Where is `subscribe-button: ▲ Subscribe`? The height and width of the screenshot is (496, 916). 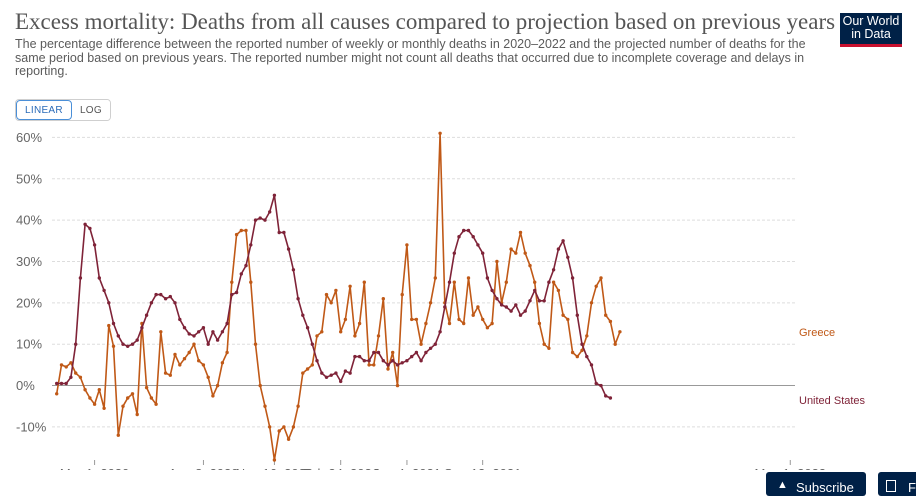 subscribe-button: ▲ Subscribe is located at coordinates (816, 484).